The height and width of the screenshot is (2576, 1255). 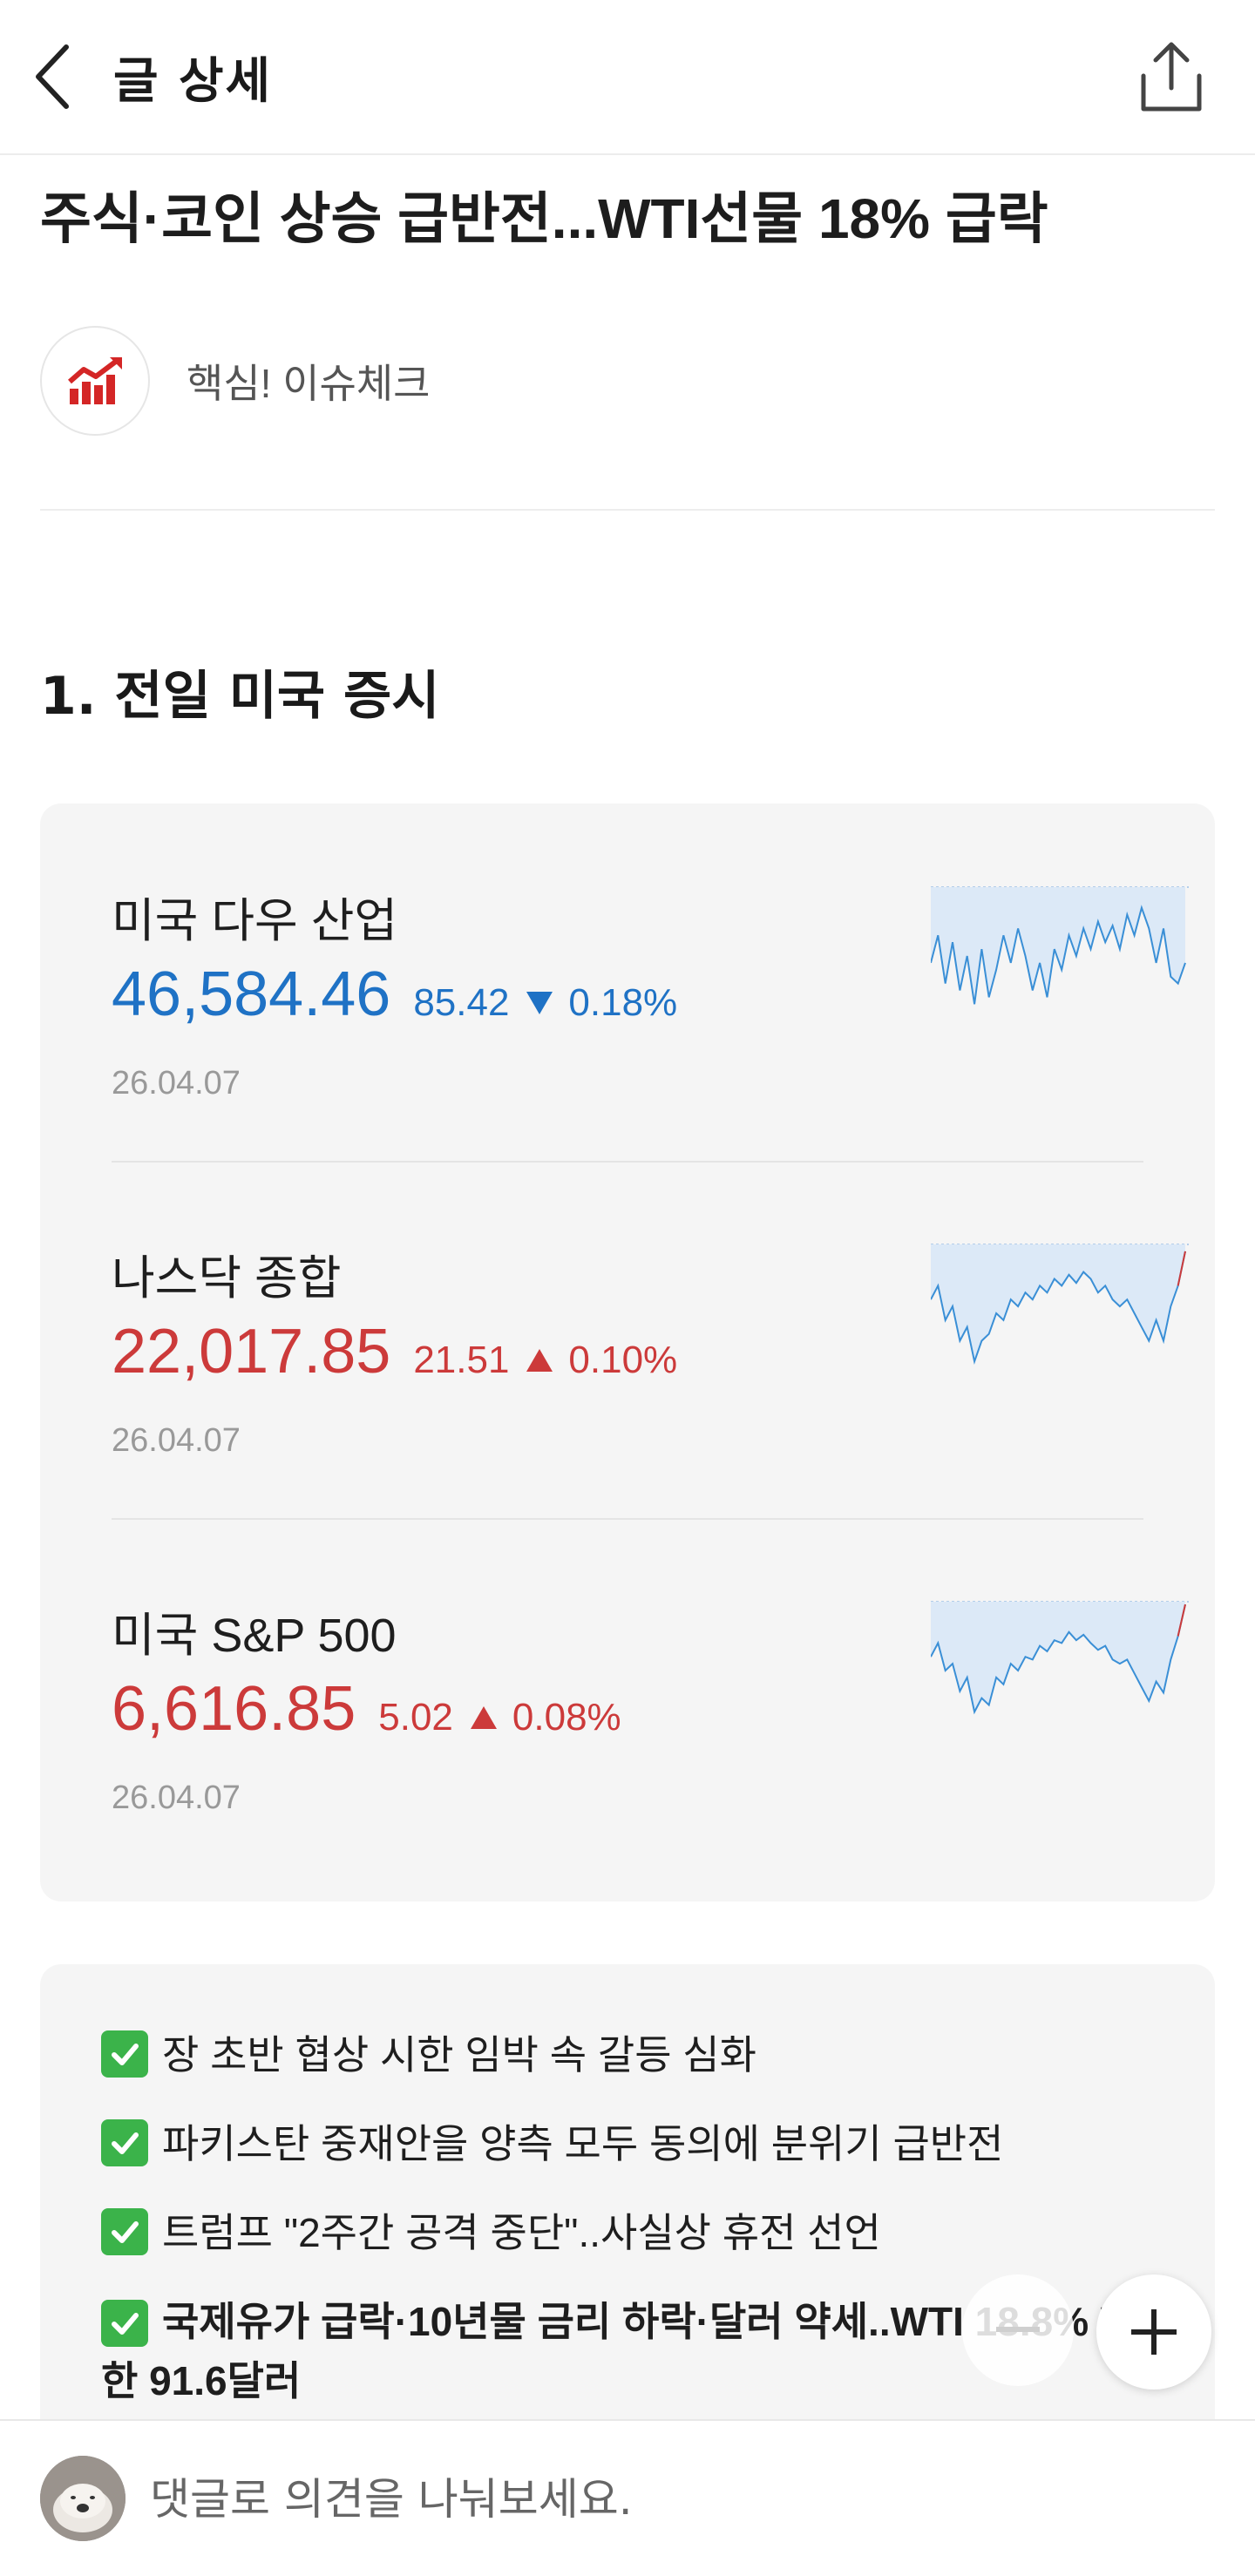 I want to click on index-name: 나스닥 종합, so click(x=227, y=1279).